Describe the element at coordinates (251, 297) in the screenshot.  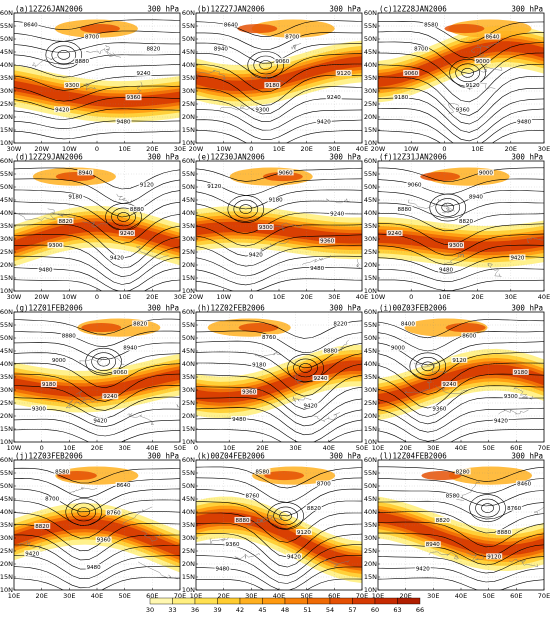
I see `x-tick-label: 0` at that location.